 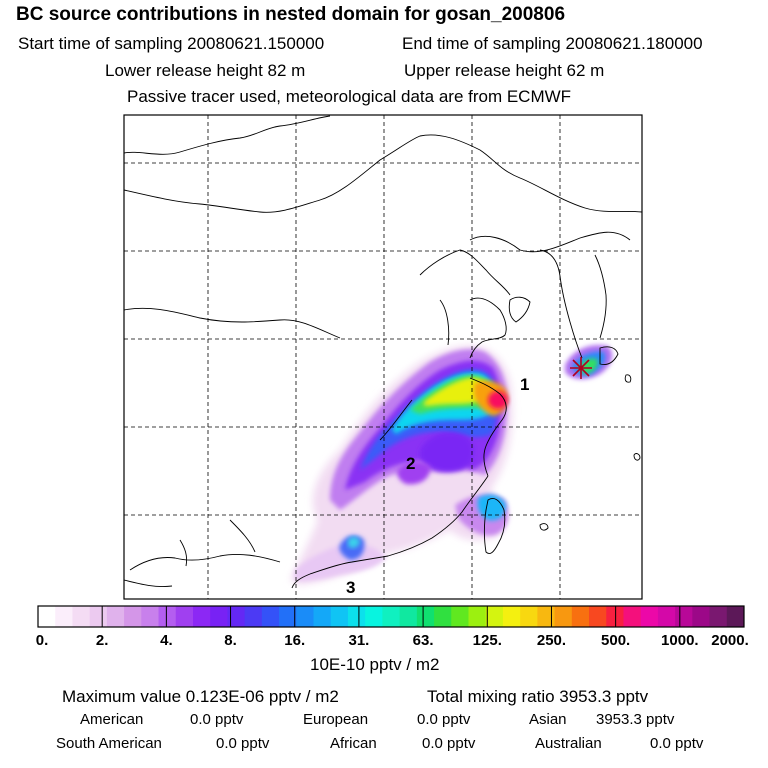 What do you see at coordinates (581, 368) in the screenshot?
I see `receptor-star` at bounding box center [581, 368].